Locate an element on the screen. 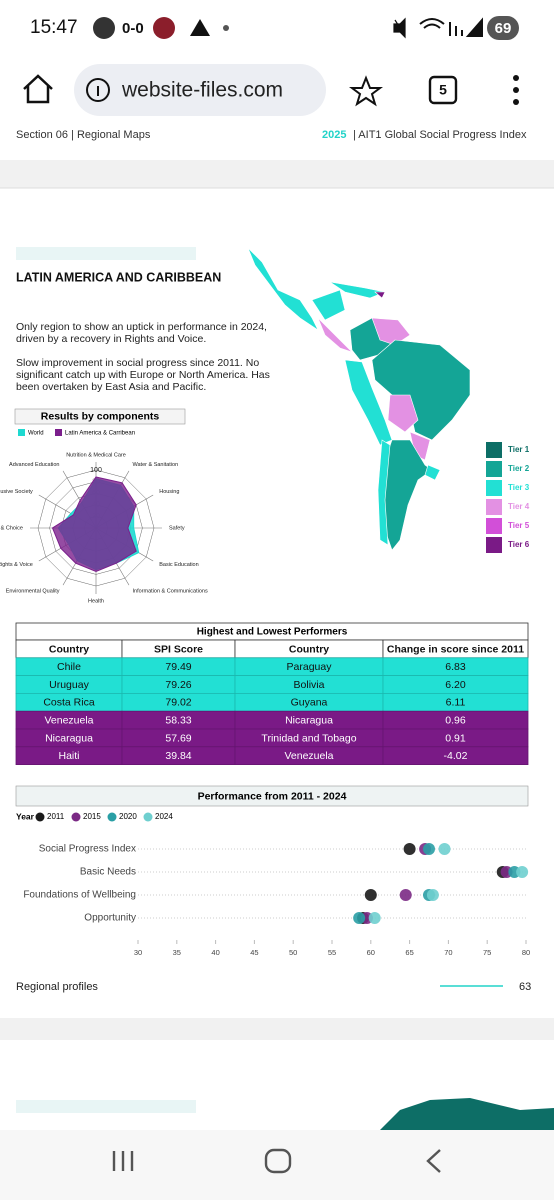 This screenshot has height=1200, width=554. table-text: 6.11 is located at coordinates (456, 703).